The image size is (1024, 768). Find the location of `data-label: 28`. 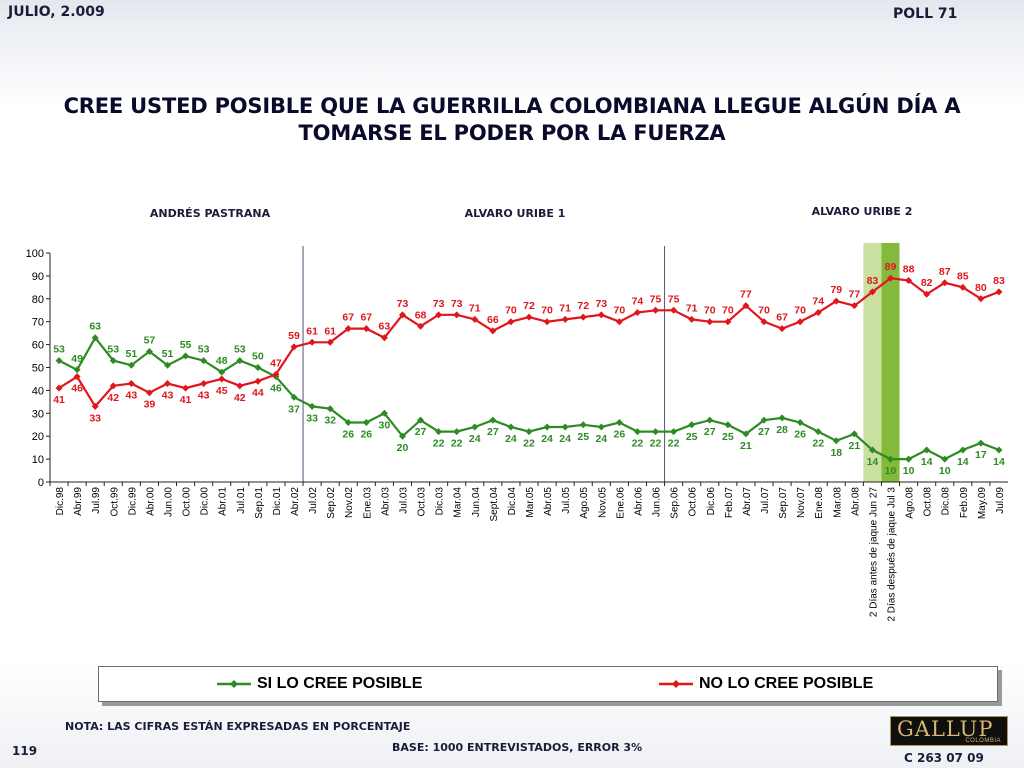

data-label: 28 is located at coordinates (782, 430).